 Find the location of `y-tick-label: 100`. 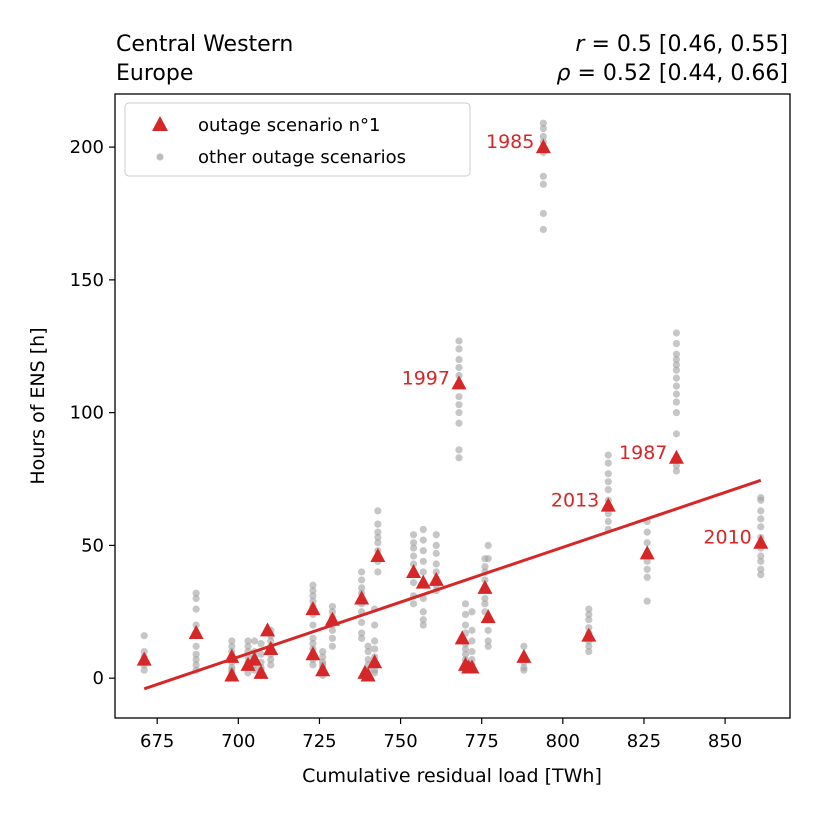

y-tick-label: 100 is located at coordinates (87, 413).